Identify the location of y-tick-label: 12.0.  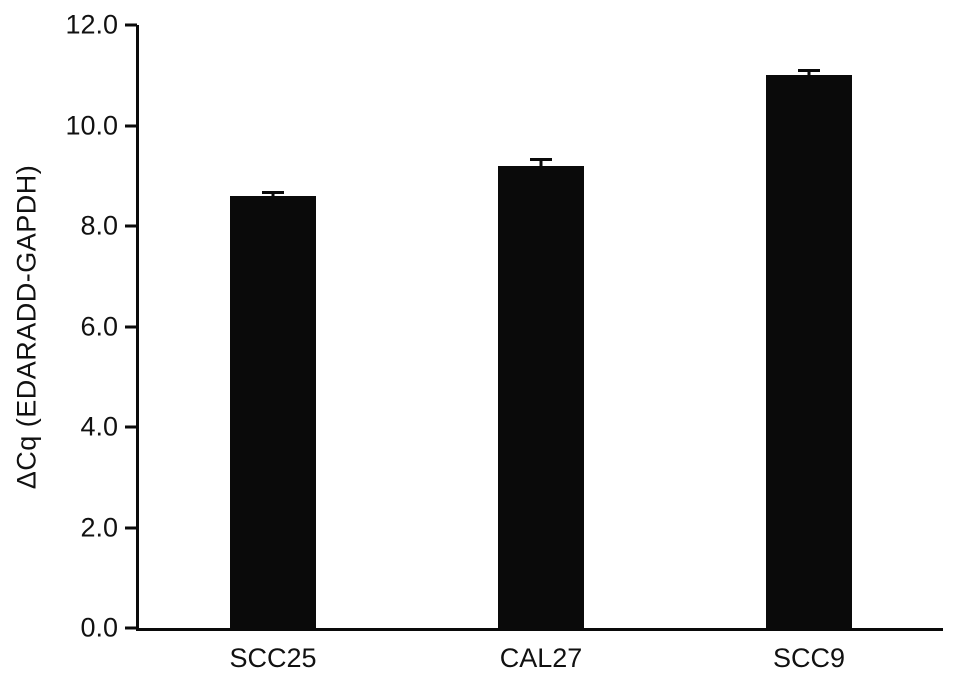
(91, 24).